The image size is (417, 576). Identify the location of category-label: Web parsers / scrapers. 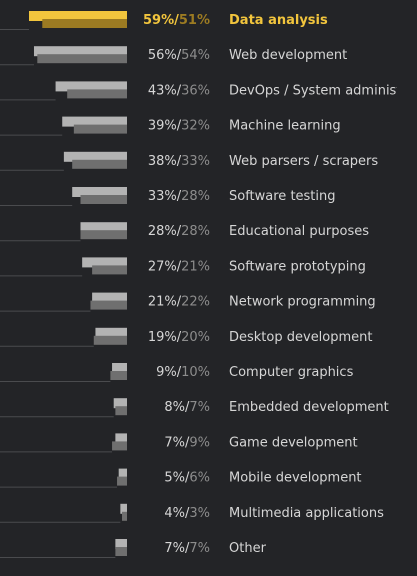
(303, 161).